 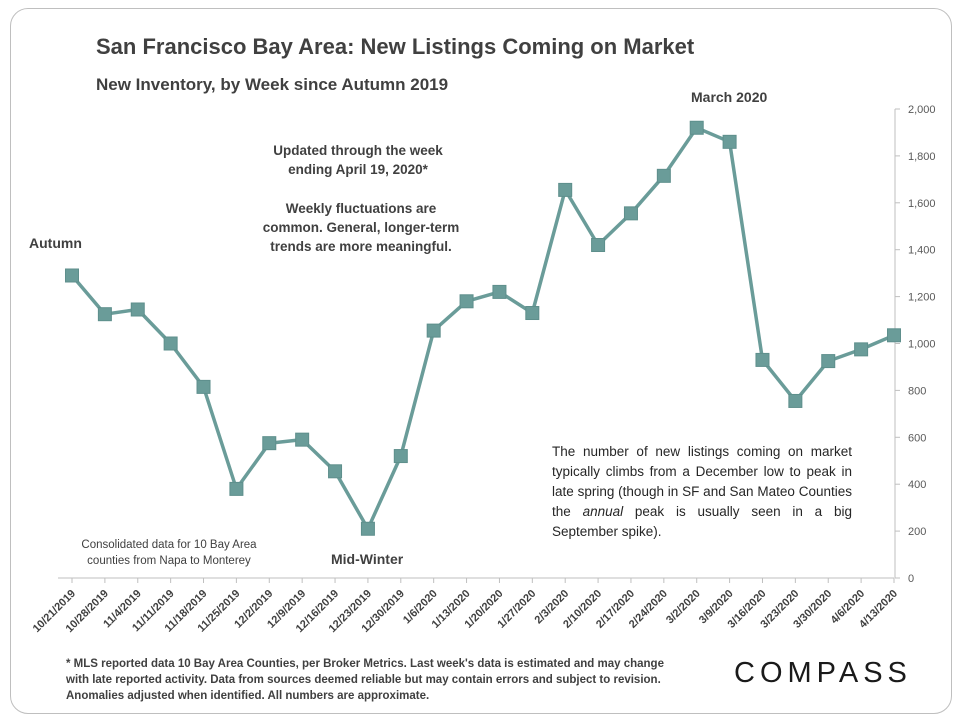 What do you see at coordinates (922, 345) in the screenshot?
I see `y-tick-label: 1,000` at bounding box center [922, 345].